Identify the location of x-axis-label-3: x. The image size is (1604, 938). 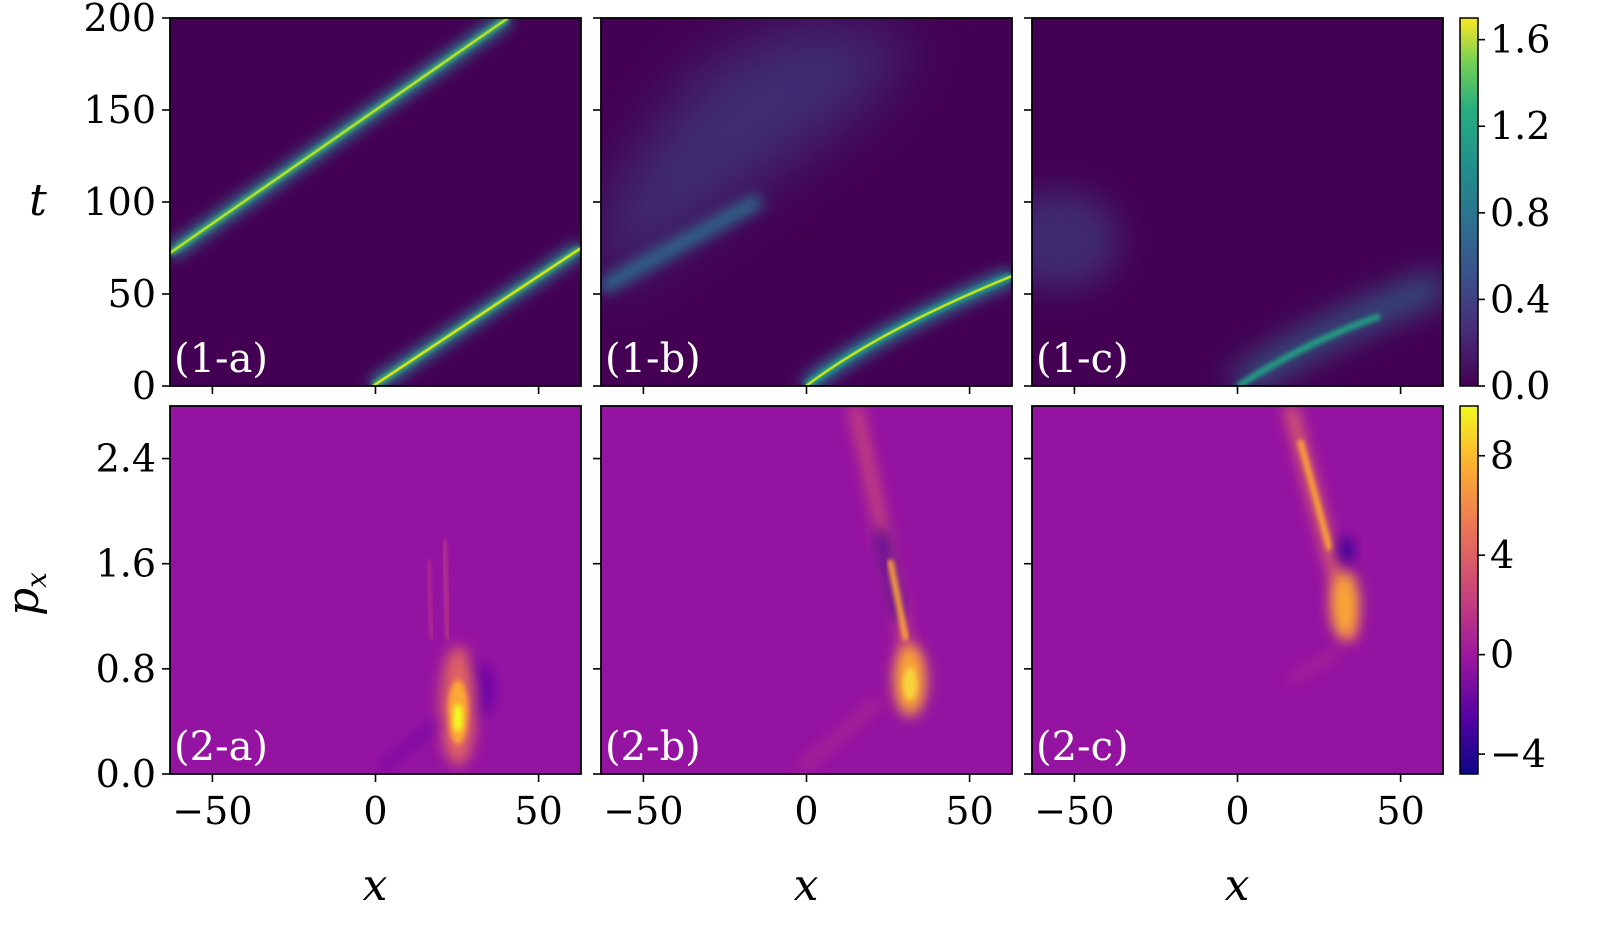
(1237, 885).